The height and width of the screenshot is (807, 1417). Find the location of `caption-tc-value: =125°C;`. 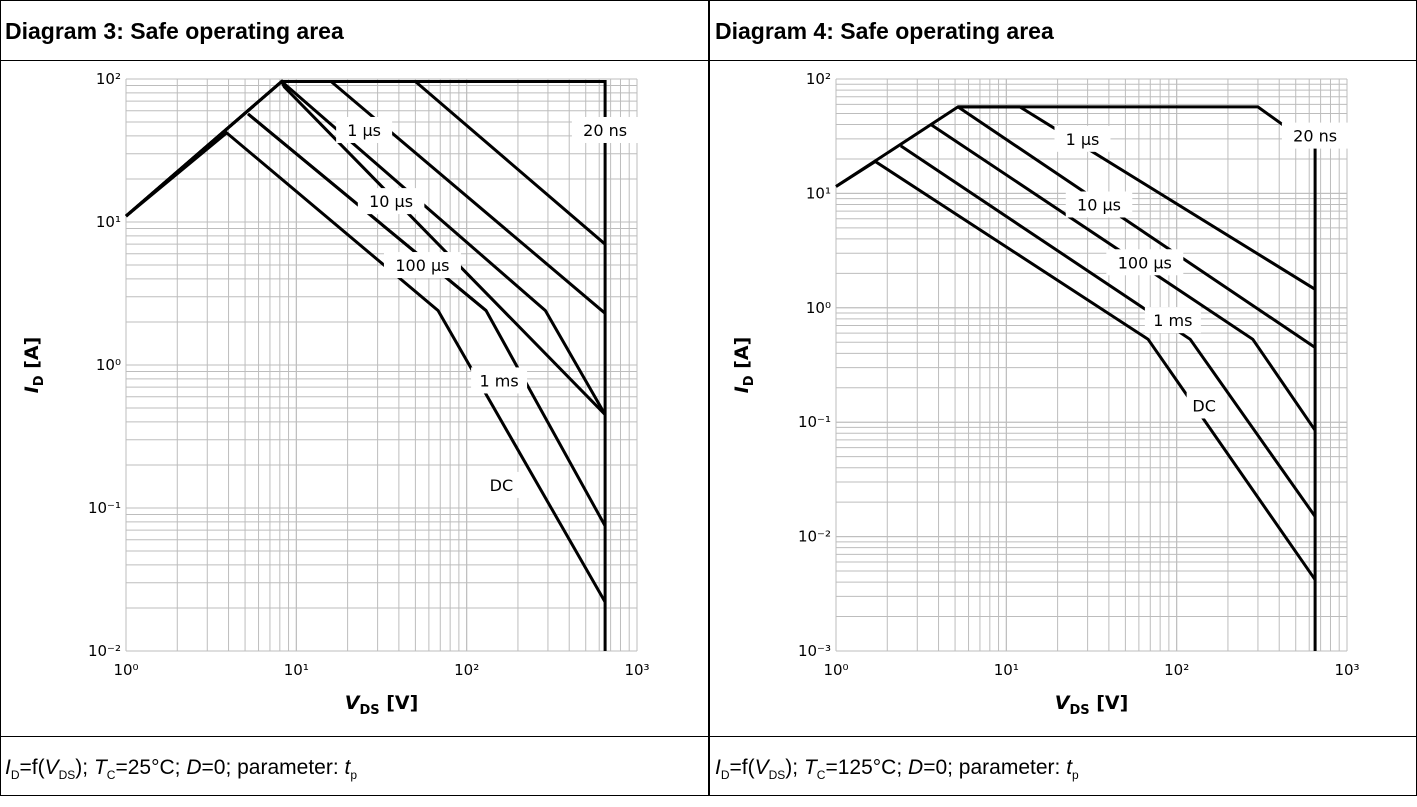

caption-tc-value: =125°C; is located at coordinates (867, 767).